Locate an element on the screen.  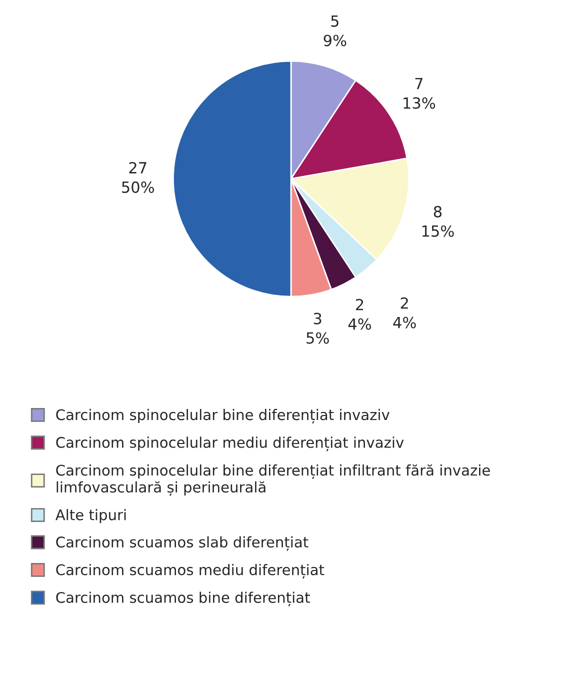
legend-label: Carcinom scuamos mediu diferențiat is located at coordinates (190, 571).